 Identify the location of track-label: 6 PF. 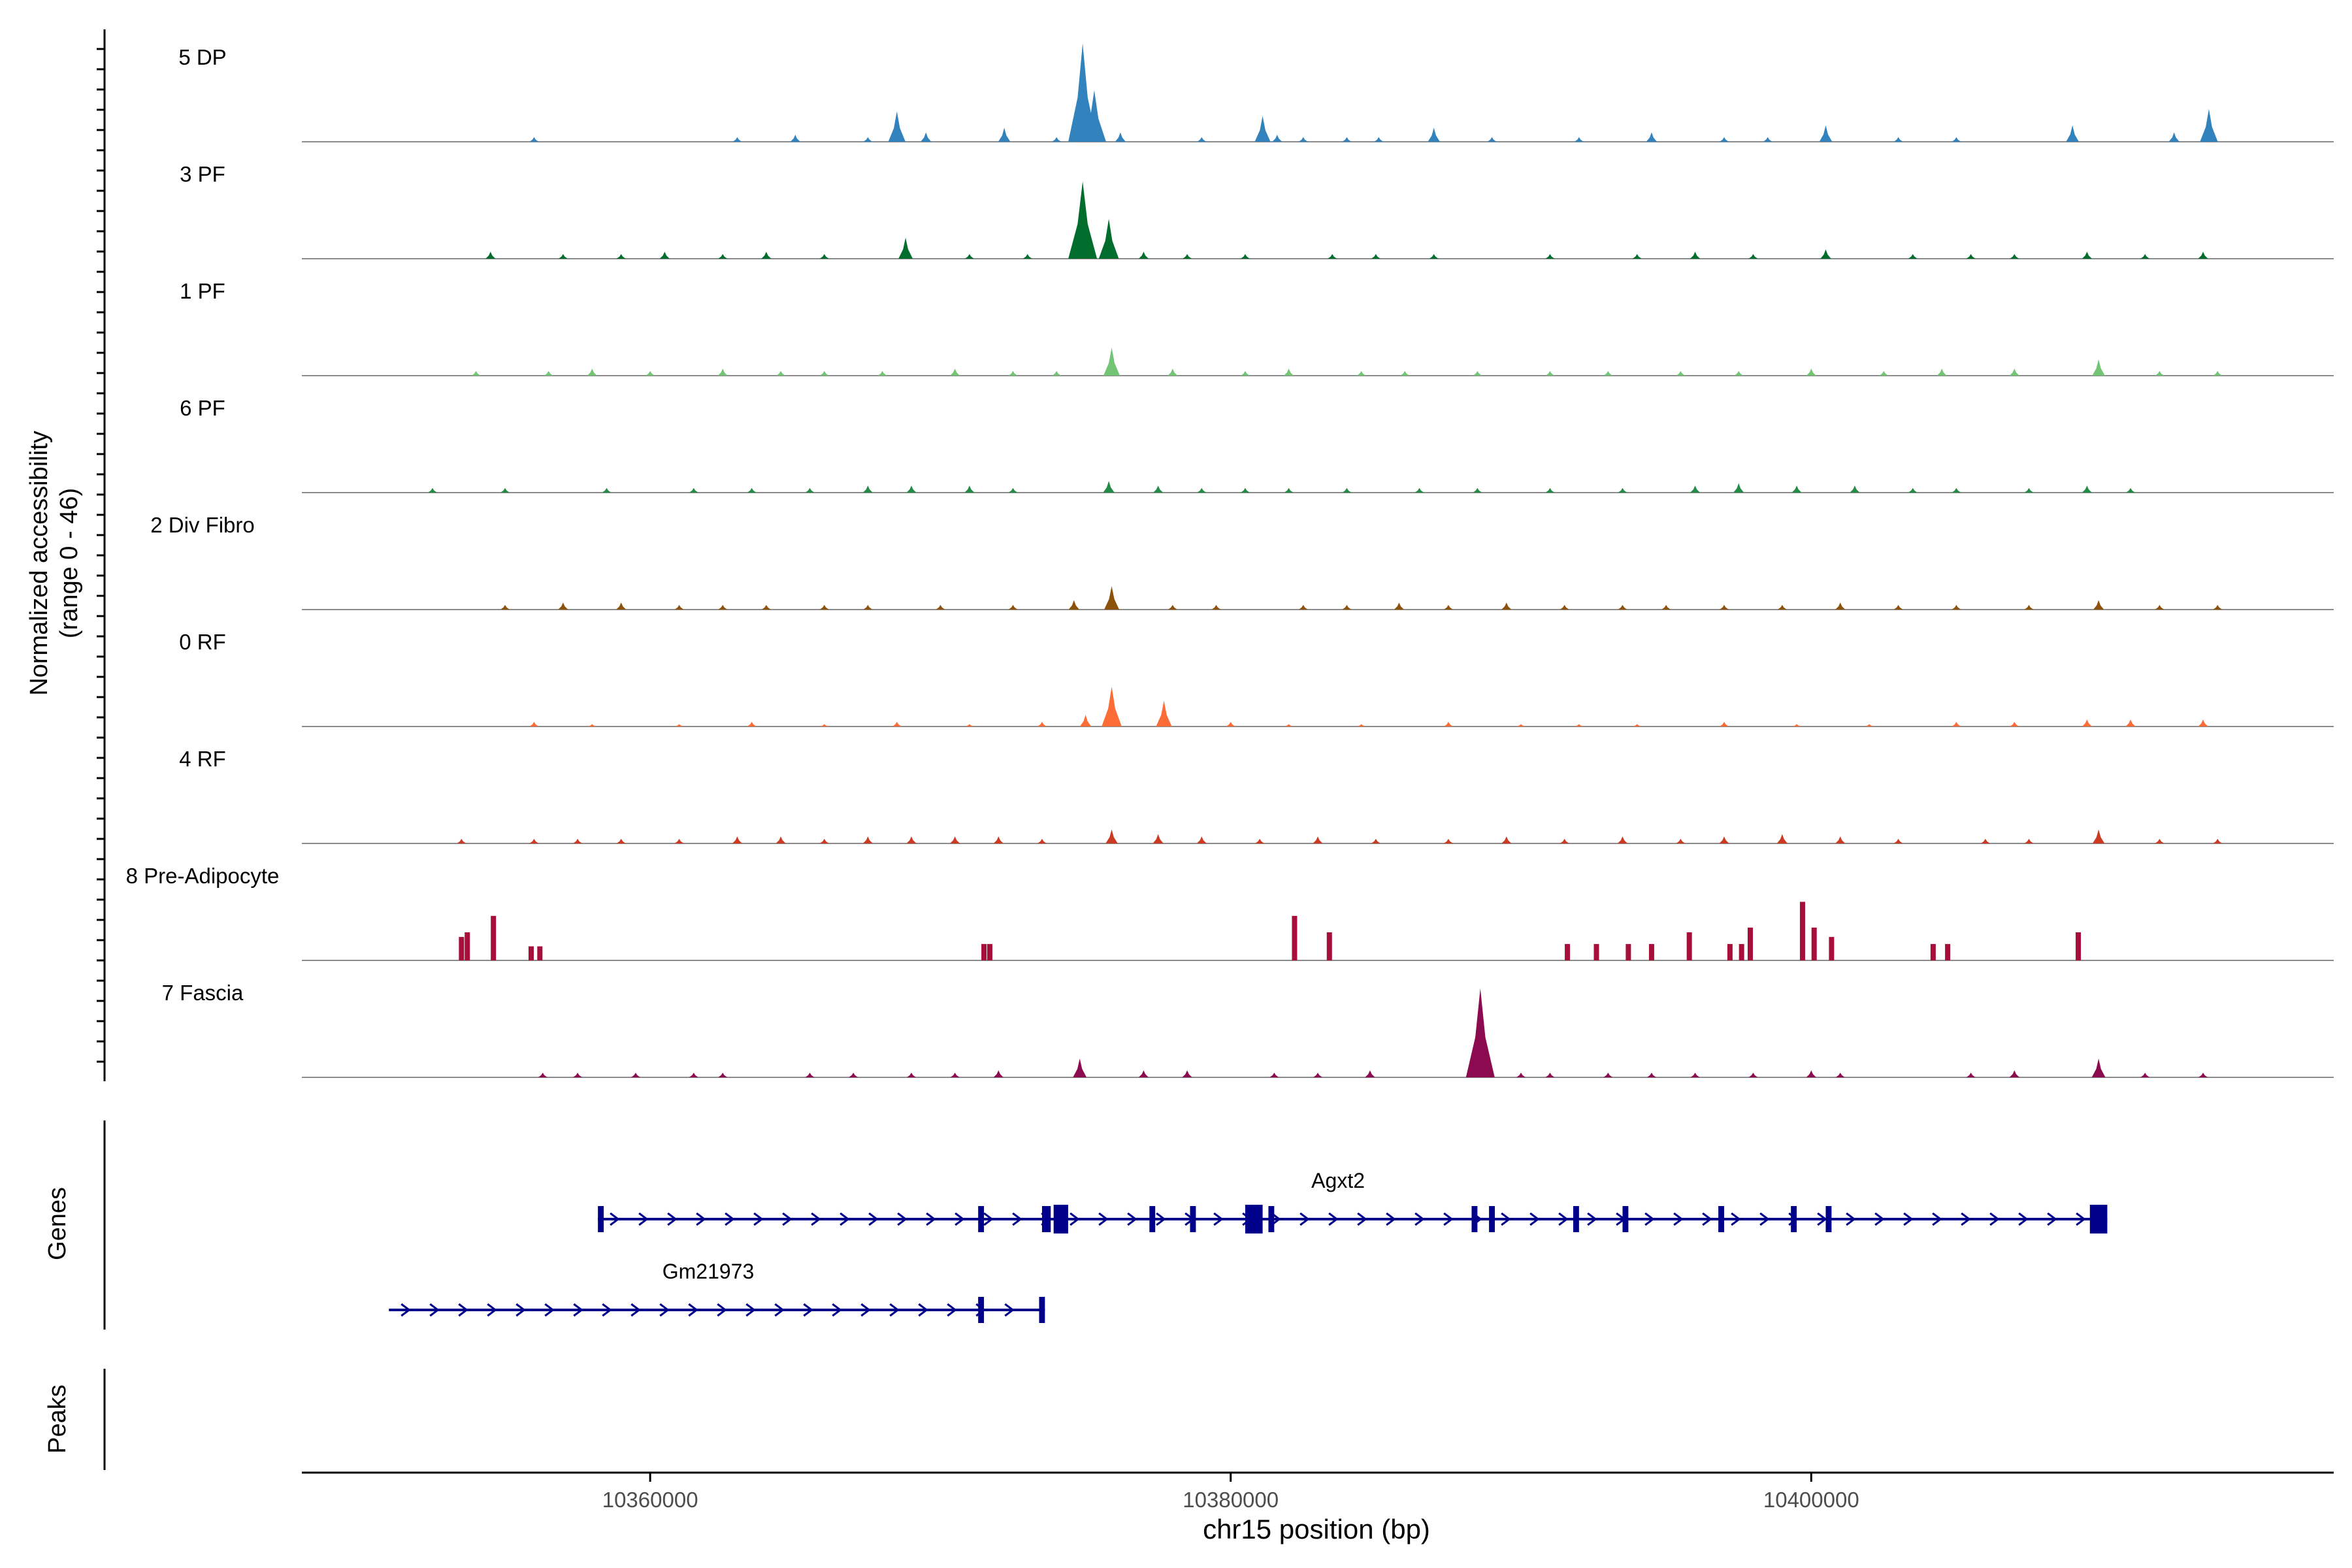
(202, 408).